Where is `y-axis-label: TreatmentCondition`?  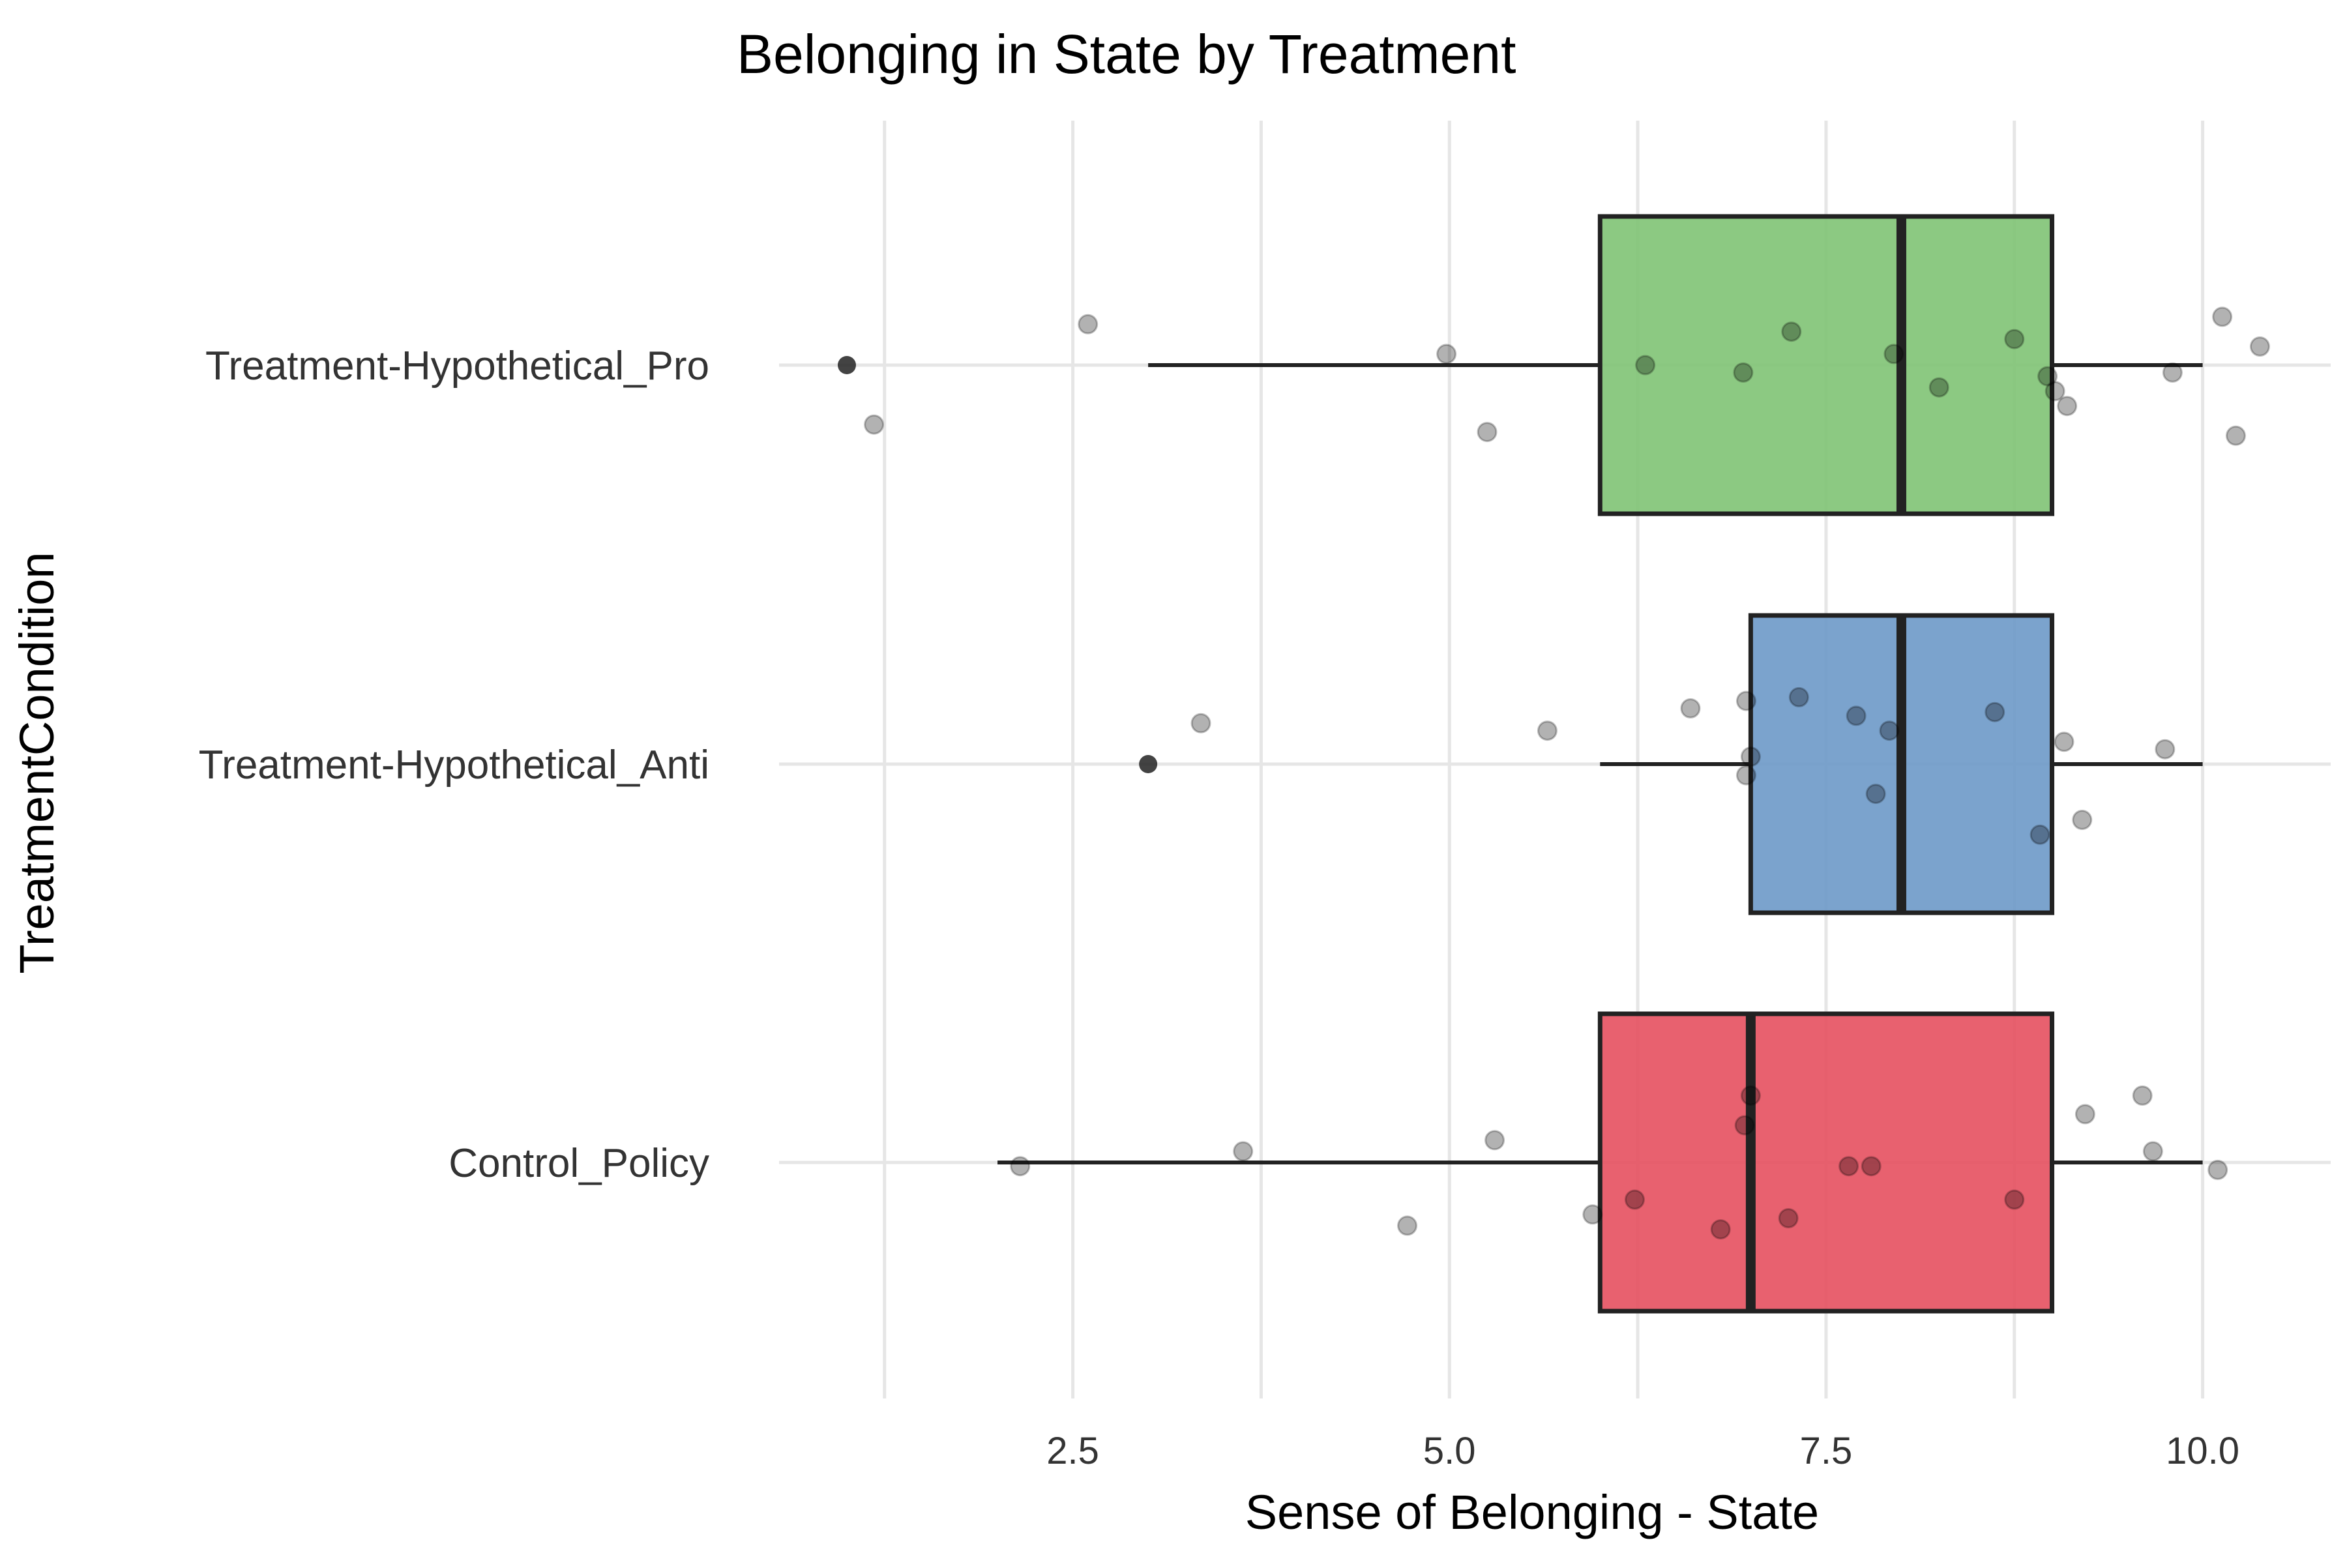
y-axis-label: TreatmentCondition is located at coordinates (37, 763).